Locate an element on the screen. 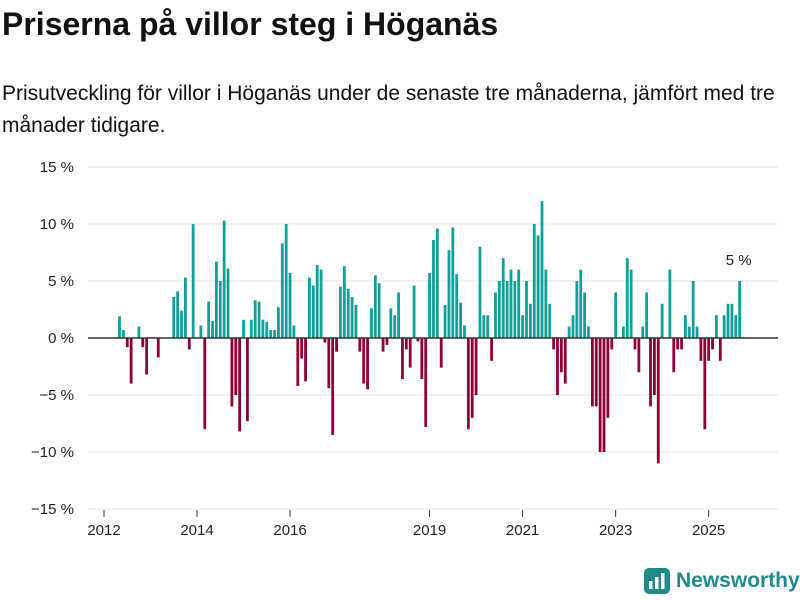  brand-logo: Newsworthy is located at coordinates (722, 581).